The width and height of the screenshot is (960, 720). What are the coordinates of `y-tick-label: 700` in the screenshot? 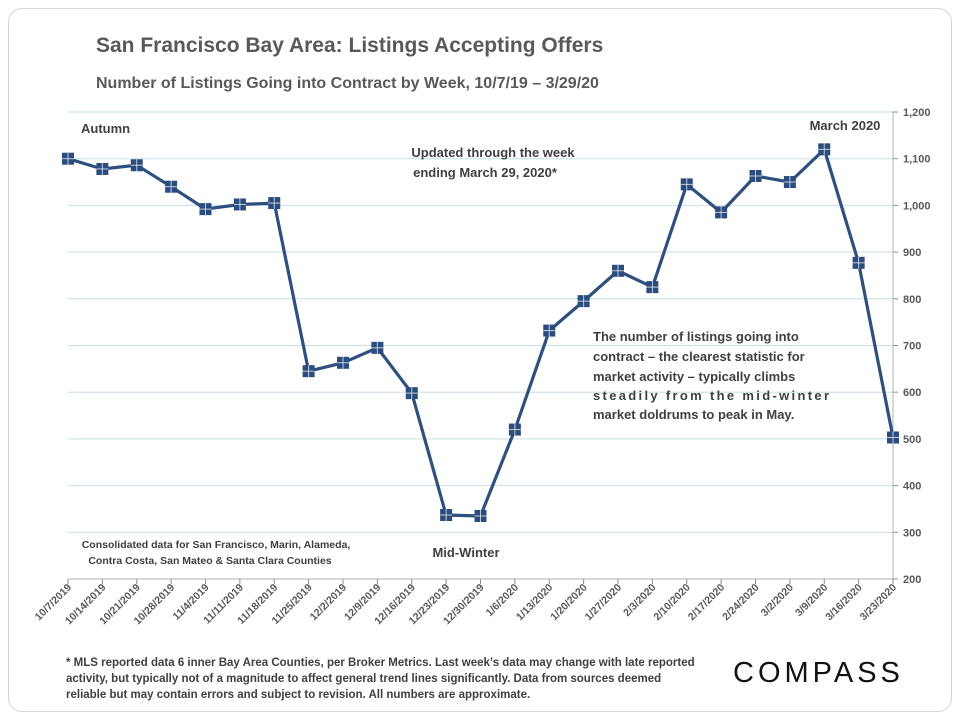 It's located at (912, 347).